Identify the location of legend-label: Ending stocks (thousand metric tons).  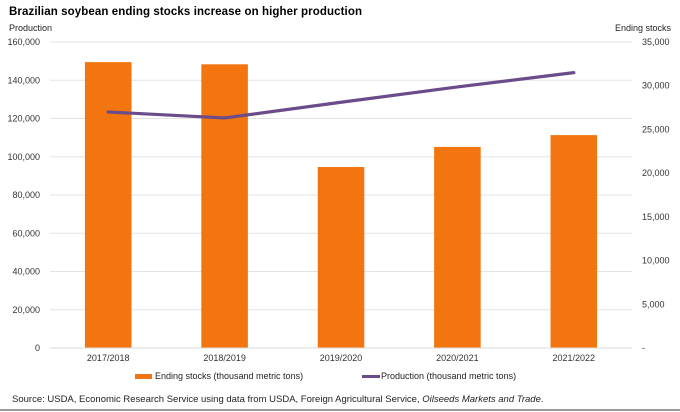
(229, 376).